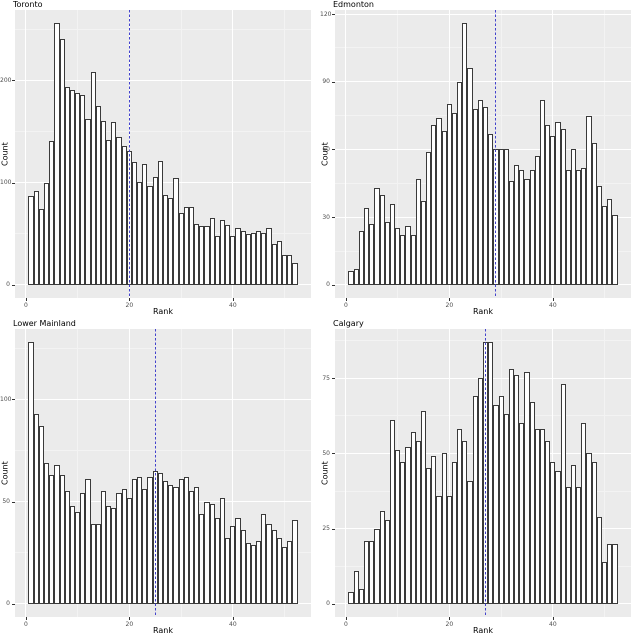 This screenshot has height=639, width=640. What do you see at coordinates (28, 4) in the screenshot?
I see `panel-title: Toronto` at bounding box center [28, 4].